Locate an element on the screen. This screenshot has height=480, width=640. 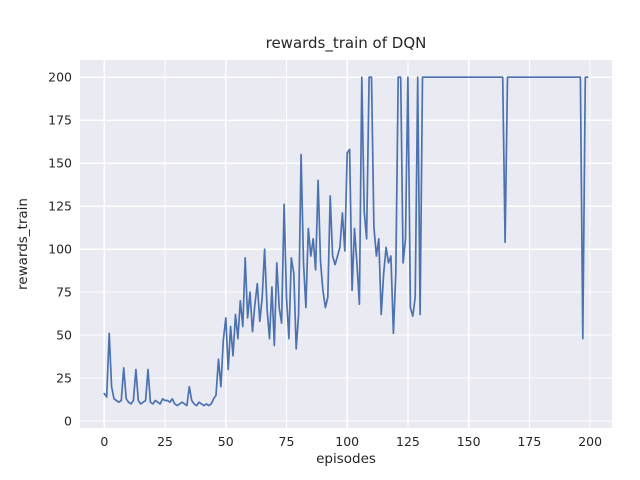
chart-title: rewards_train of DQN is located at coordinates (346, 43).